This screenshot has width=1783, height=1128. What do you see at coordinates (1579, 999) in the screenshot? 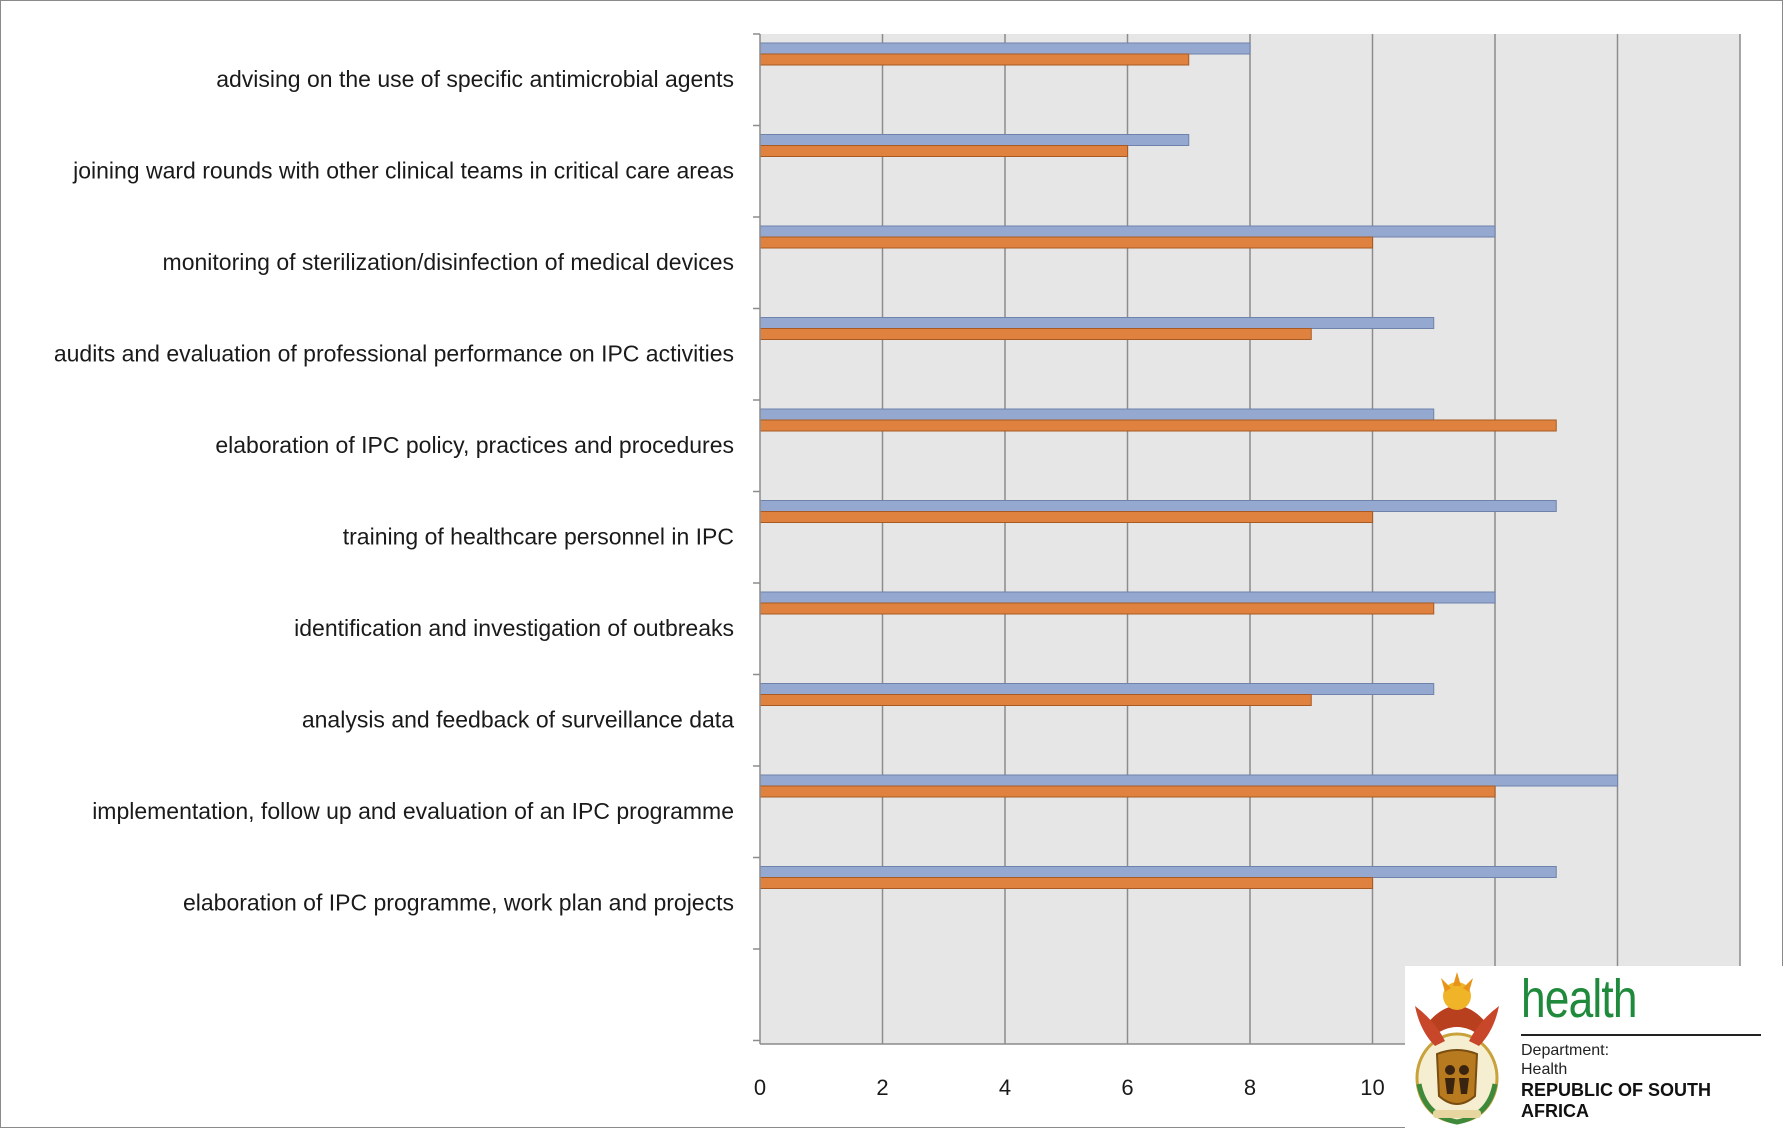
I see `logo-wordmark: health` at bounding box center [1579, 999].